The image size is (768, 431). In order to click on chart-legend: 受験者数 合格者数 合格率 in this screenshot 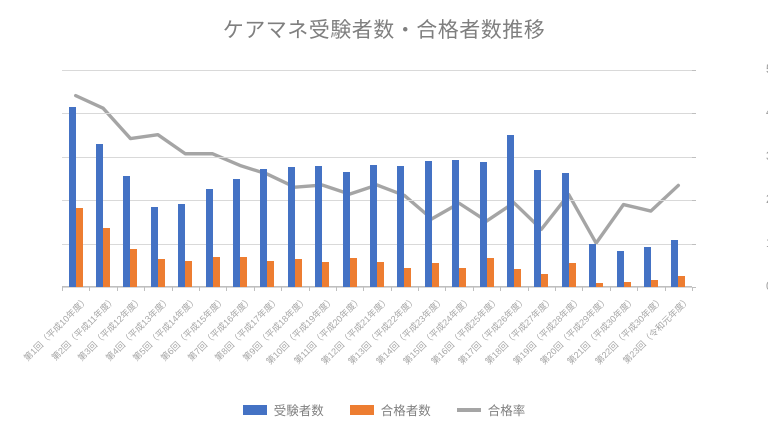, I will do `click(384, 409)`.